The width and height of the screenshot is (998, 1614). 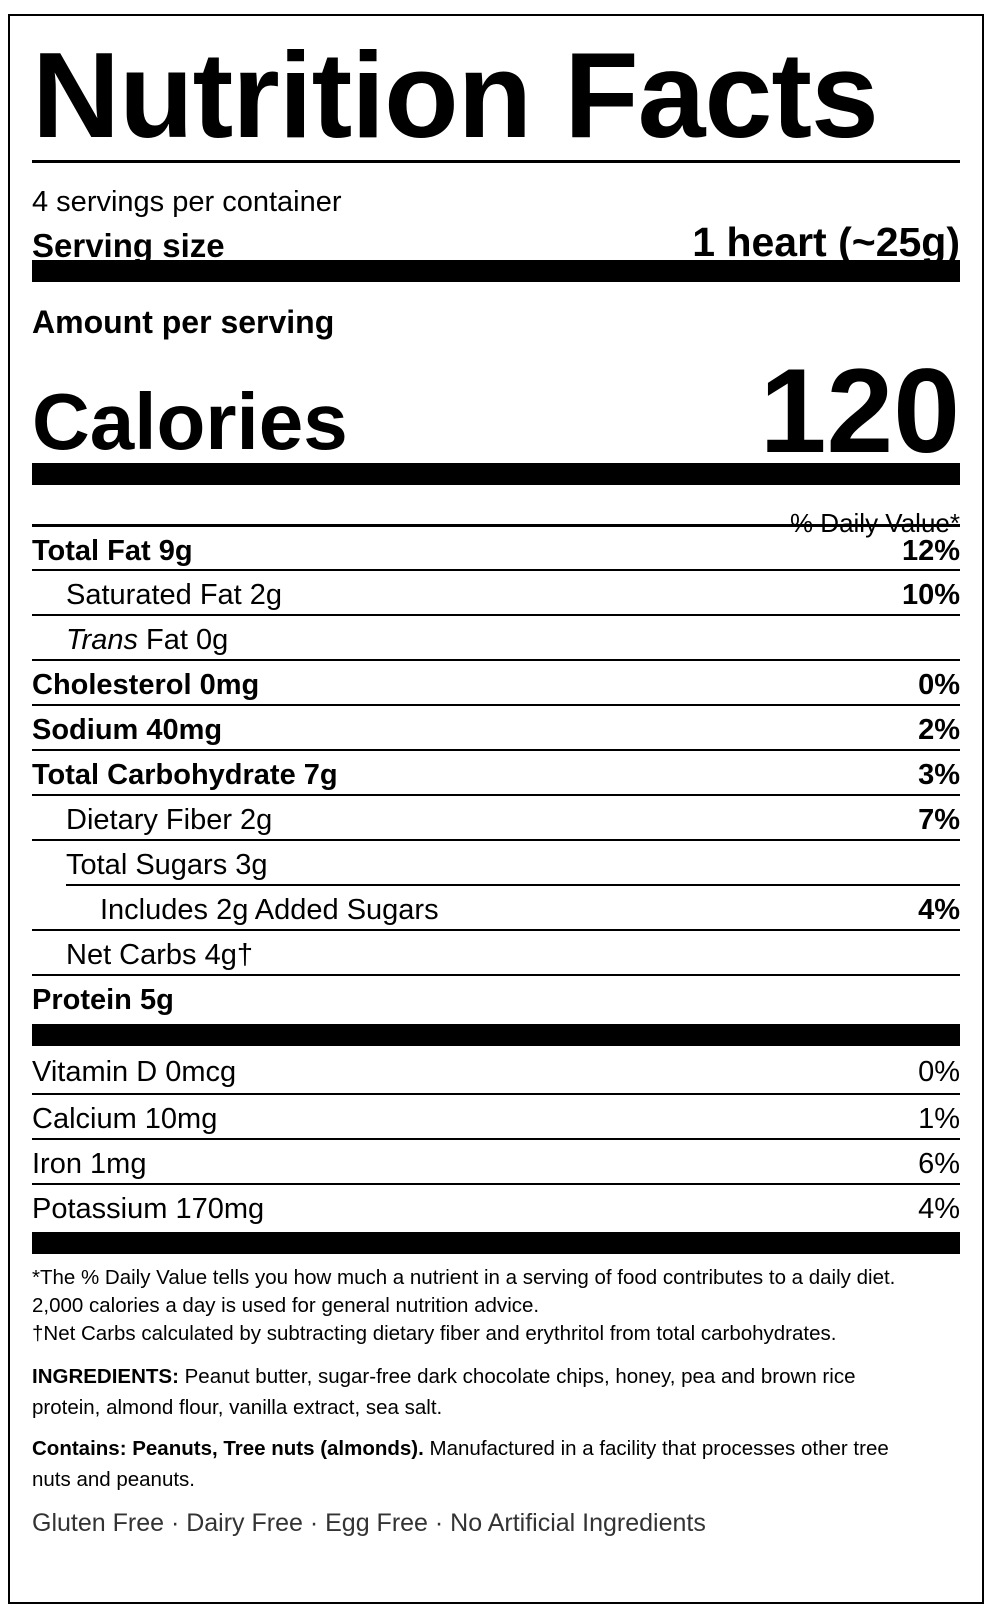 What do you see at coordinates (127, 730) in the screenshot?
I see `nutrient-name: Sodium 40mg` at bounding box center [127, 730].